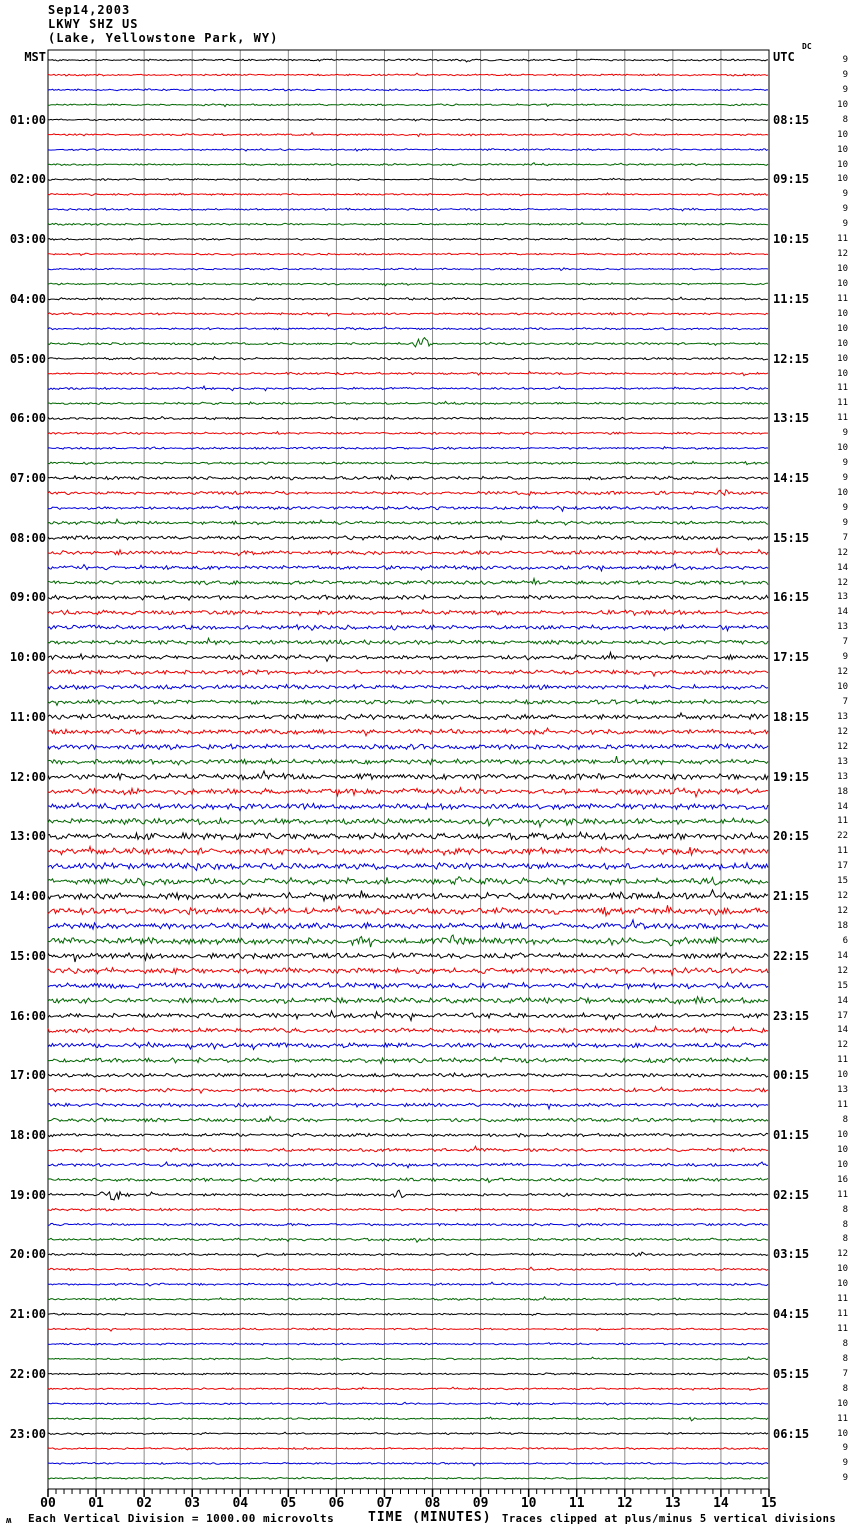  What do you see at coordinates (27, 955) in the screenshot?
I see `mst-label: 15:00` at bounding box center [27, 955].